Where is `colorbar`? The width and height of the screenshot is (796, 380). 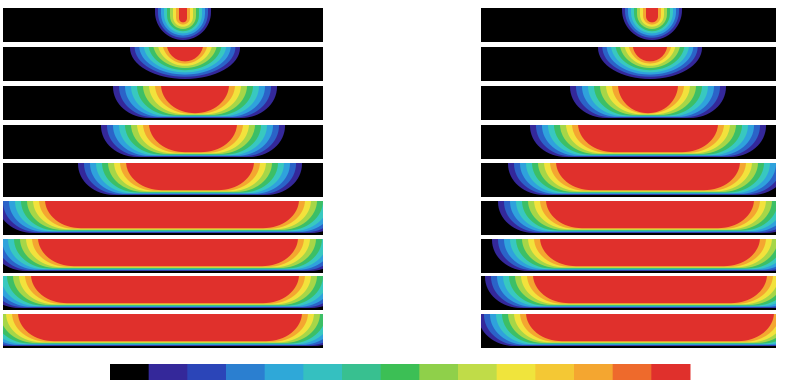
colorbar is located at coordinates (400, 372).